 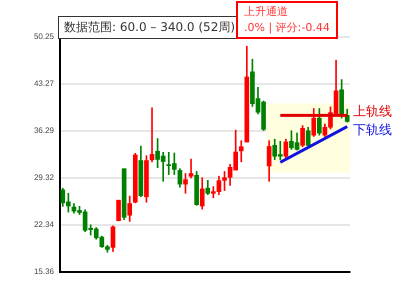 I want to click on y-tick-label: 22.34, so click(x=44, y=225).